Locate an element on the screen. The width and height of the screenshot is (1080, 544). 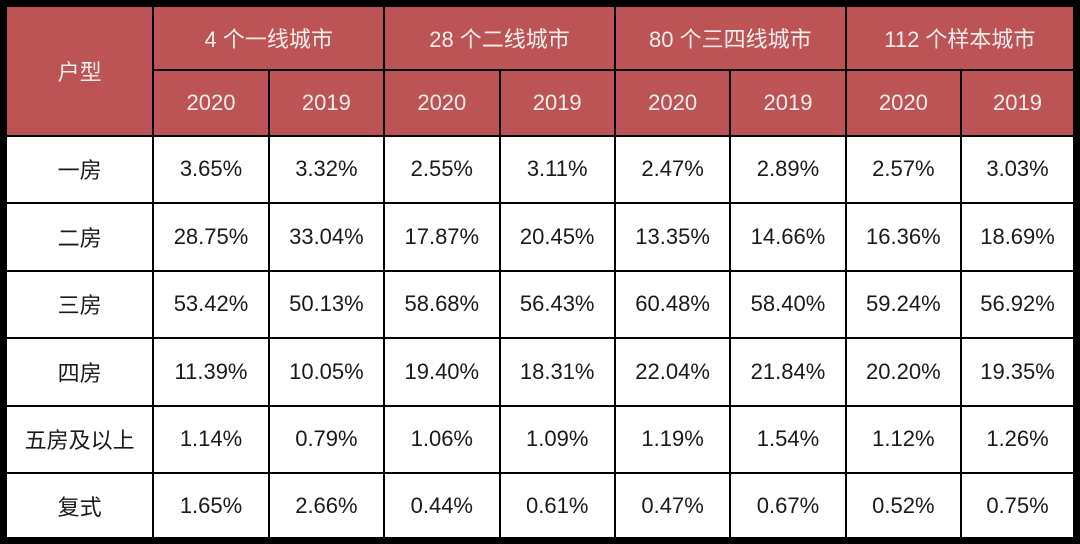
data-cell: 21.84% is located at coordinates (788, 372).